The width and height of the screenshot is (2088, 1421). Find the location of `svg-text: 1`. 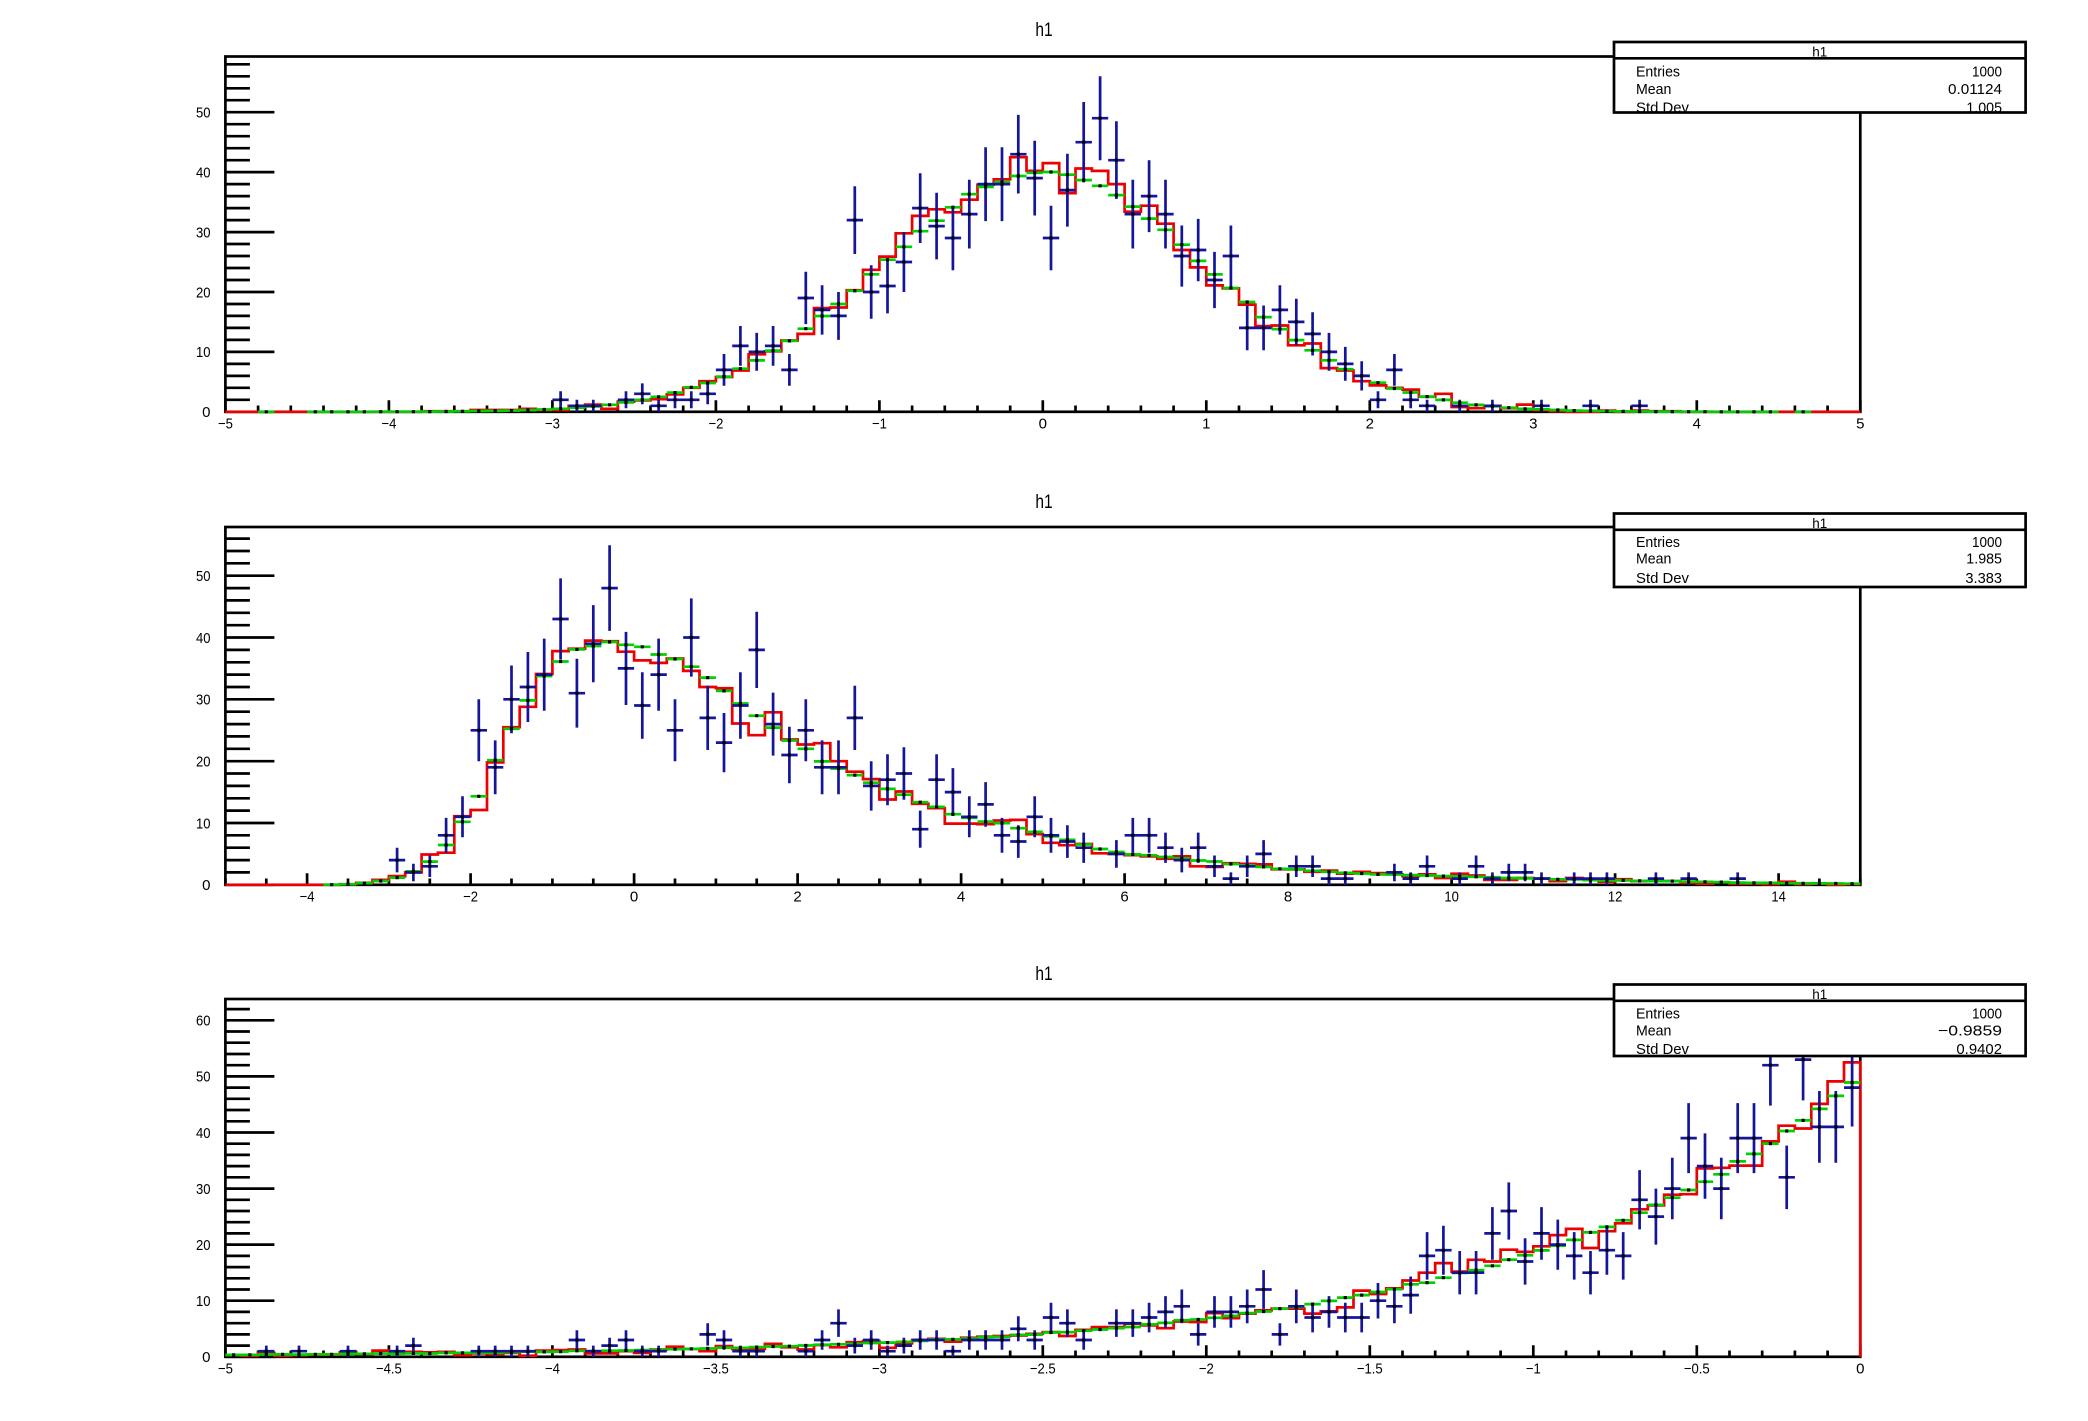

svg-text: 1 is located at coordinates (1206, 423).